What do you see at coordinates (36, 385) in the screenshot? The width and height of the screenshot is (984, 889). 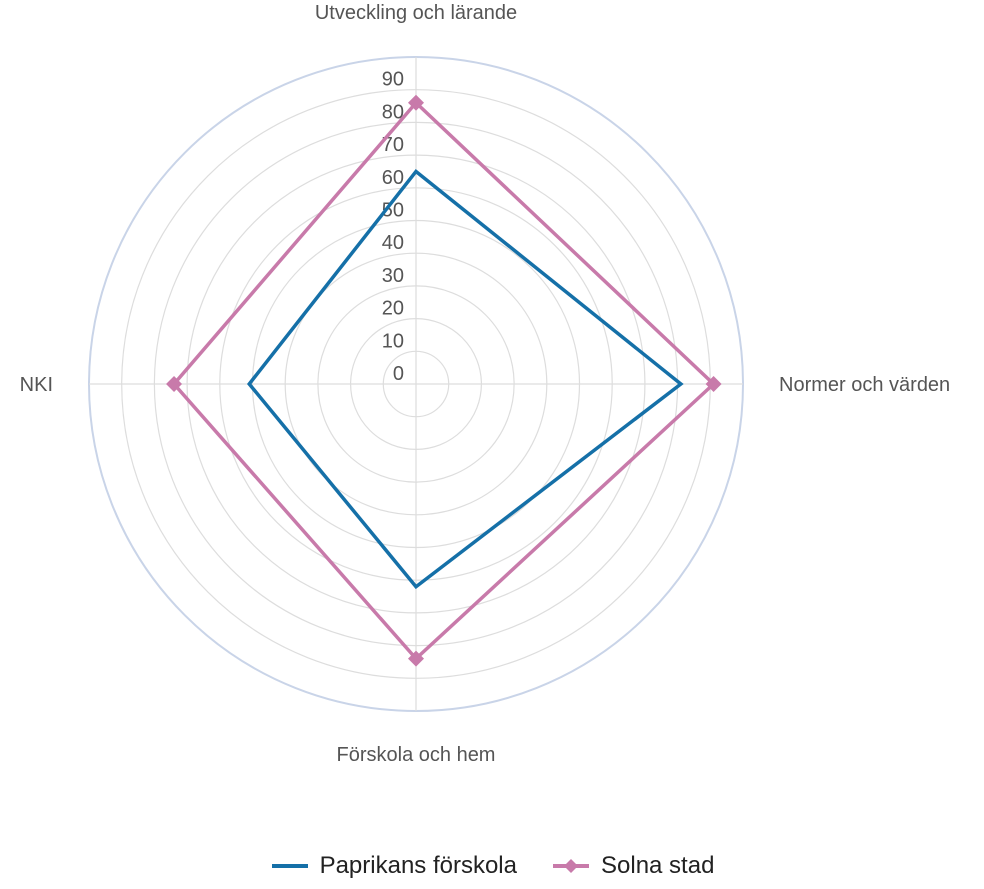 I see `category-label: NKI` at bounding box center [36, 385].